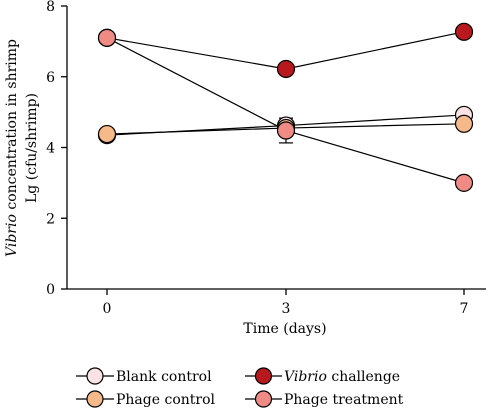 This screenshot has height=410, width=500. Describe the element at coordinates (50, 290) in the screenshot. I see `y-tick-label: 0` at that location.